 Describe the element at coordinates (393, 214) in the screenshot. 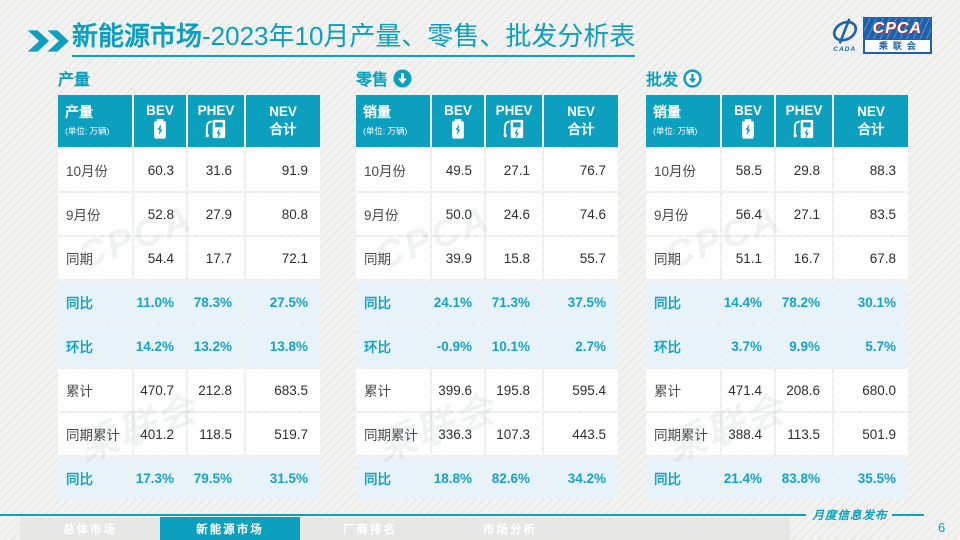

I see `row-label: 9月份` at that location.